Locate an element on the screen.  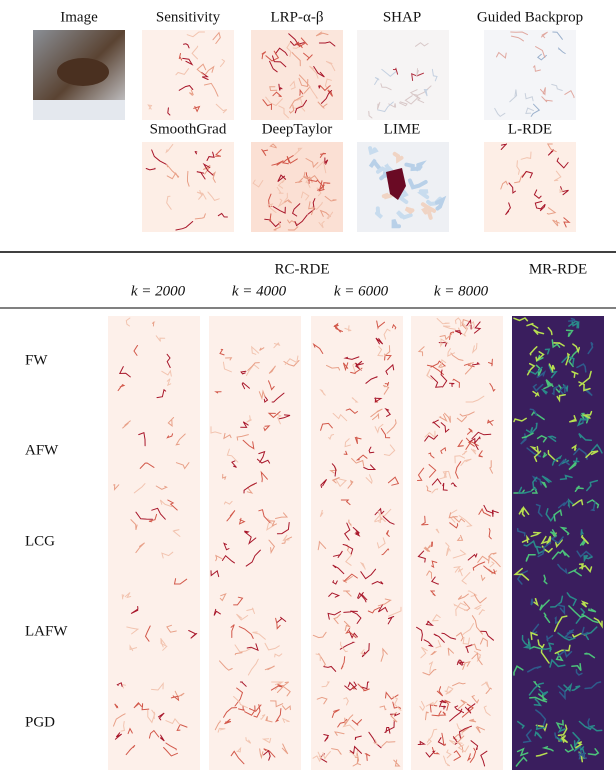
saliency-map is located at coordinates (188, 187).